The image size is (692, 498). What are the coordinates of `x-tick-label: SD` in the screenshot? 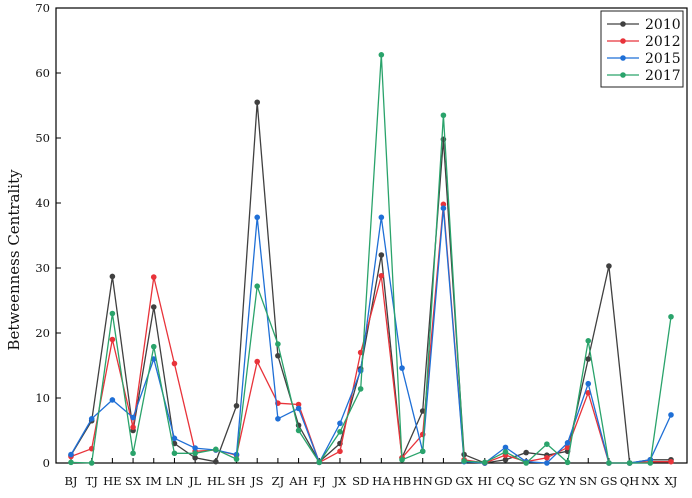 It's located at (360, 481).